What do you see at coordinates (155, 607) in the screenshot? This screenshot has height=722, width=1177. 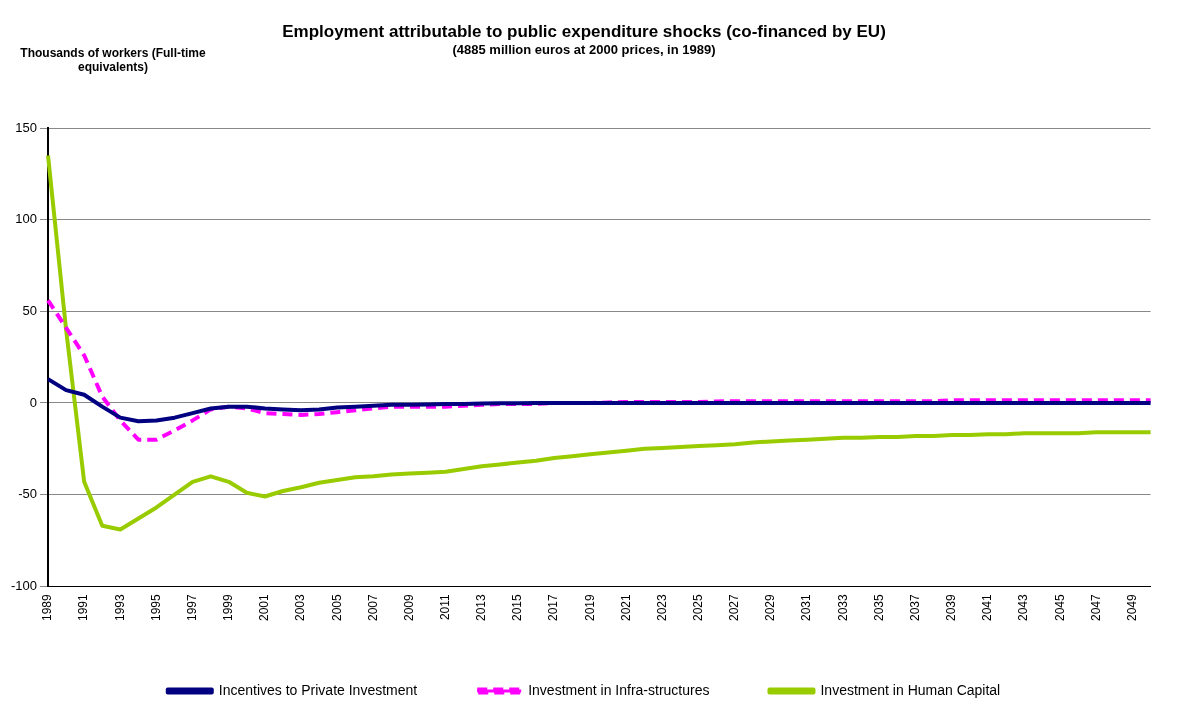 I see `x-tick-label: 1995` at bounding box center [155, 607].